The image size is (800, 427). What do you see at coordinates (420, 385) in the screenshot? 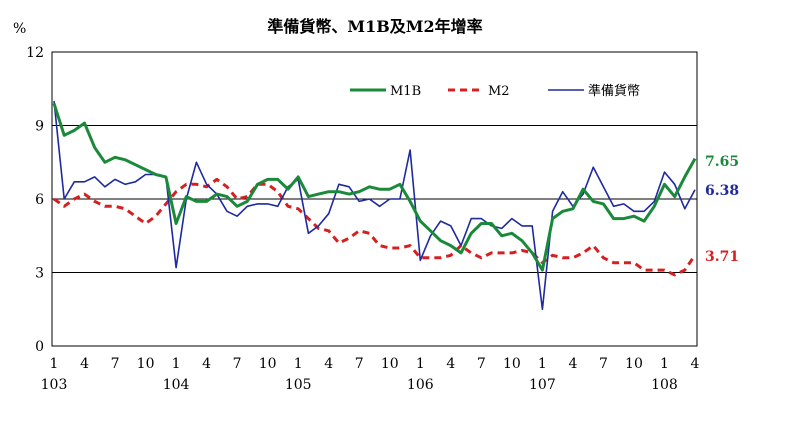
I see `x-year-label: 106` at bounding box center [420, 385].